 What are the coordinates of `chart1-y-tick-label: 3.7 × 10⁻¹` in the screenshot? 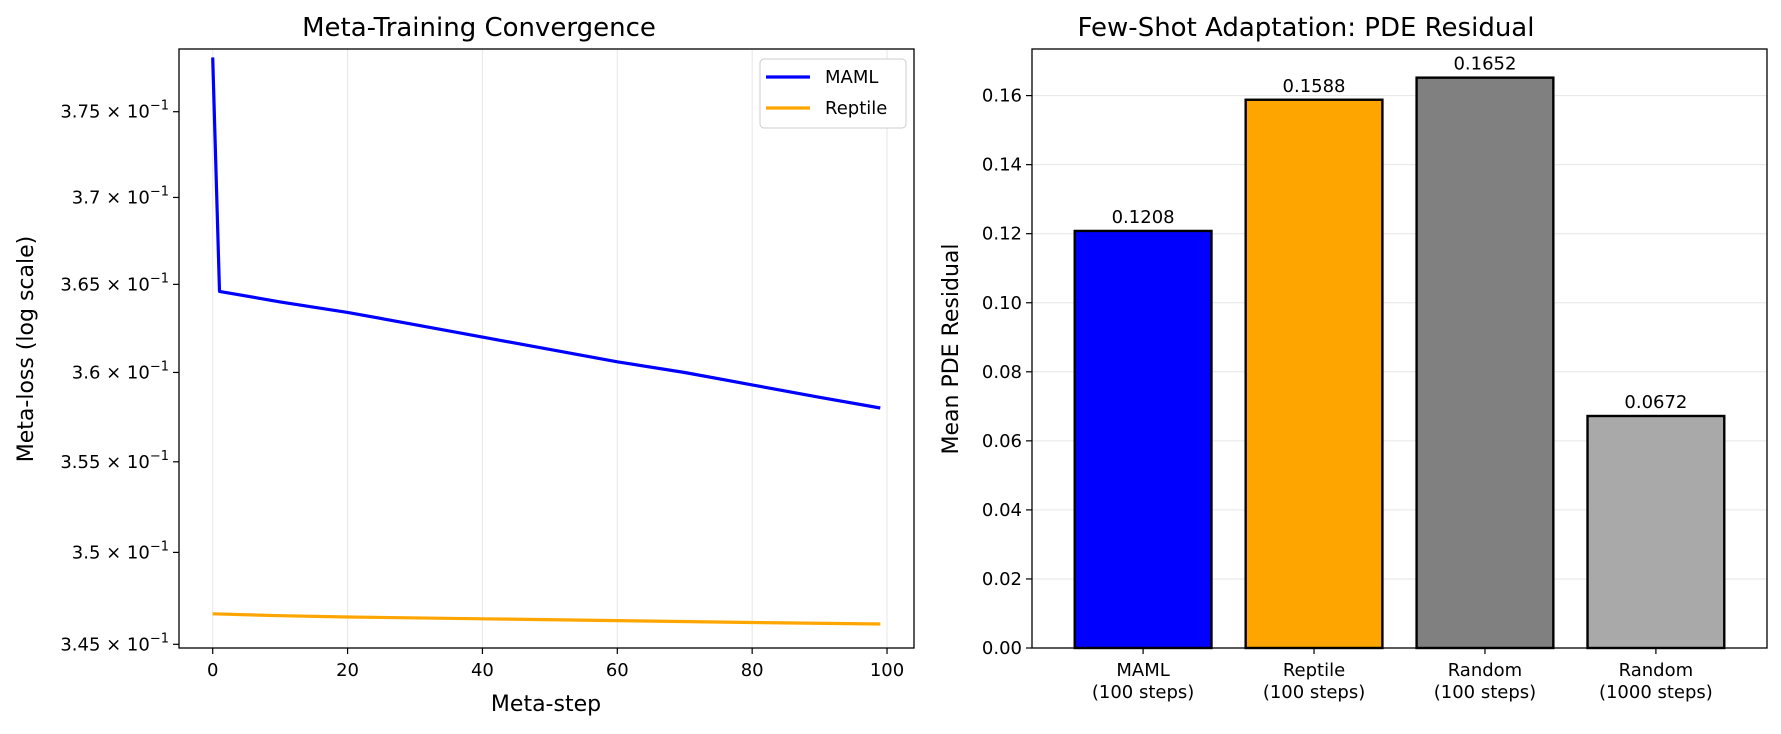 It's located at (120, 196).